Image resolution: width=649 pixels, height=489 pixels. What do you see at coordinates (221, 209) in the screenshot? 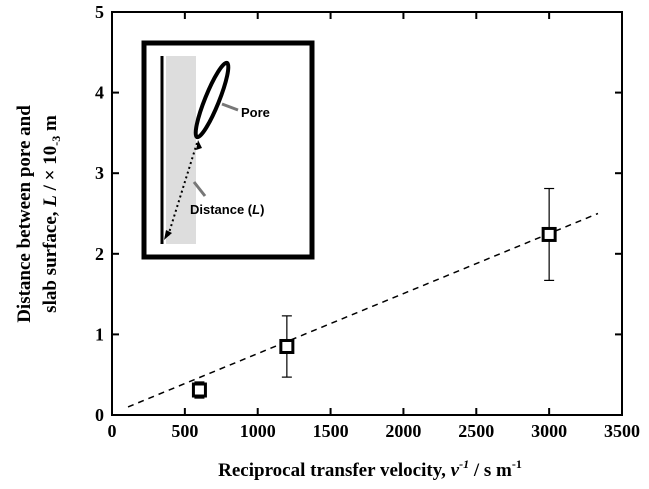
I see `label-part: Distance (` at bounding box center [221, 209].